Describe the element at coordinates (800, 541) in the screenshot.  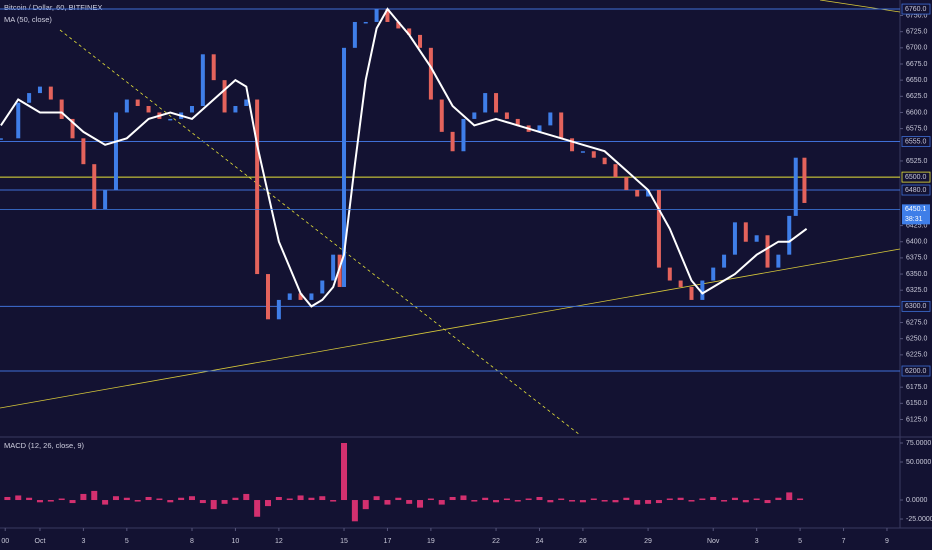
I see `x-tick-label: 5` at that location.